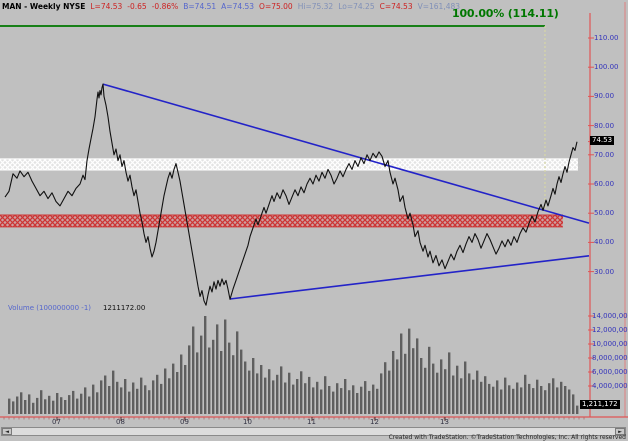 This screenshot has width=628, height=441. Describe the element at coordinates (439, 6) in the screenshot. I see `quote-field-9: V=161,483` at that location.